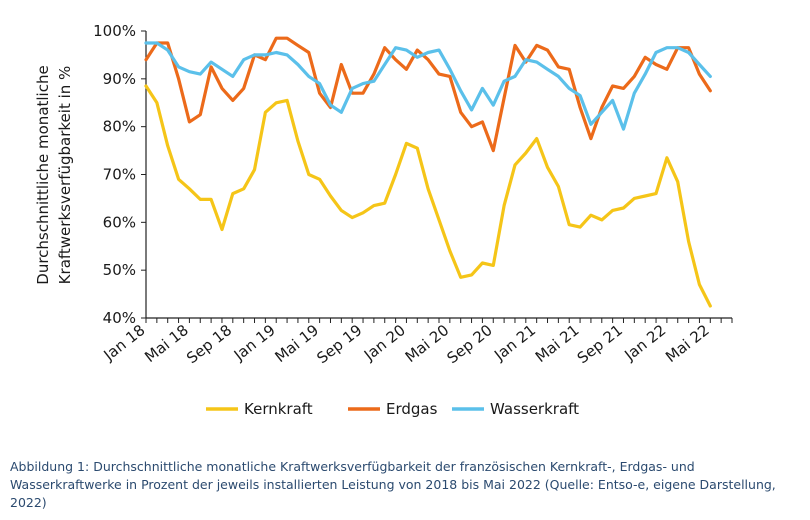 The width and height of the screenshot is (810, 520). Describe the element at coordinates (119, 79) in the screenshot. I see `y-tick-label: 90%` at that location.